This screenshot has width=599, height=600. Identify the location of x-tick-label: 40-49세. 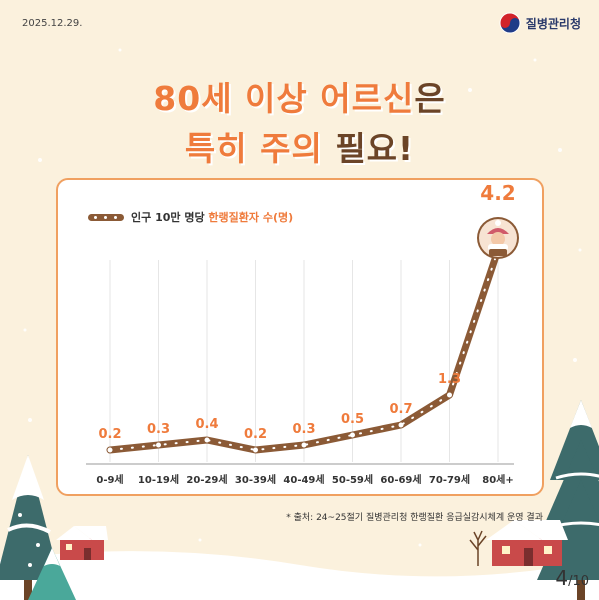
(303, 479).